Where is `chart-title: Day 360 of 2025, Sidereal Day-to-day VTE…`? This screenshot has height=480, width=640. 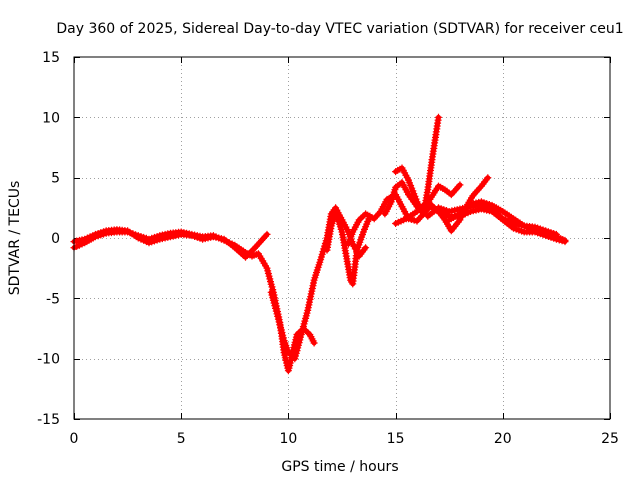 chart-title: Day 360 of 2025, Sidereal Day-to-day VTE… is located at coordinates (339, 29).